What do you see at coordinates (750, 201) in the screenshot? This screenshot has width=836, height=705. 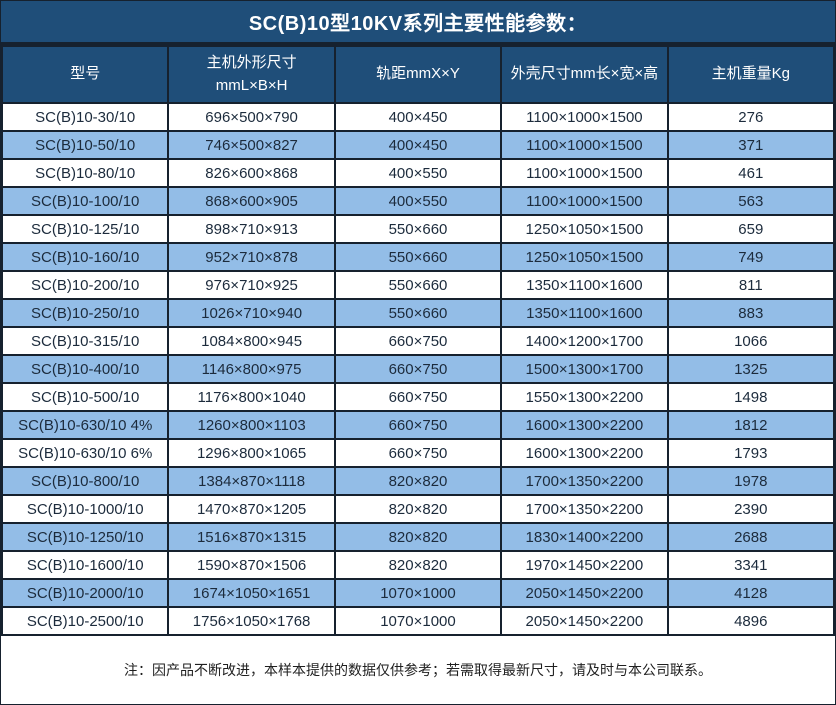 I see `cell-weight: 563` at bounding box center [750, 201].